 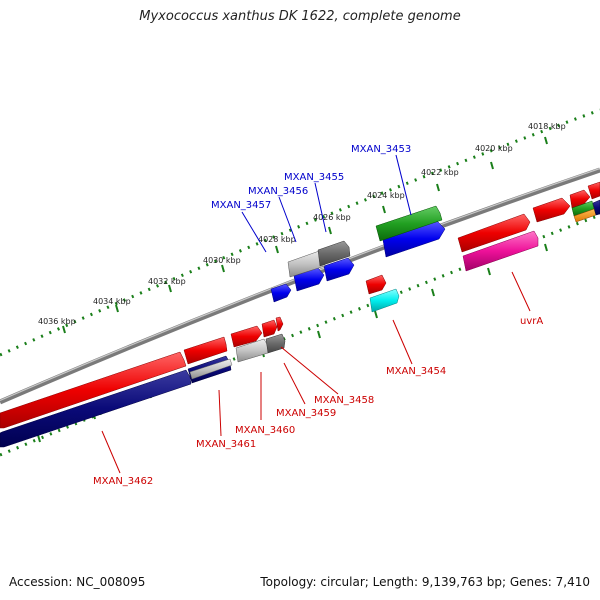 I want to click on gene-feature-uvra, so click(x=494, y=233).